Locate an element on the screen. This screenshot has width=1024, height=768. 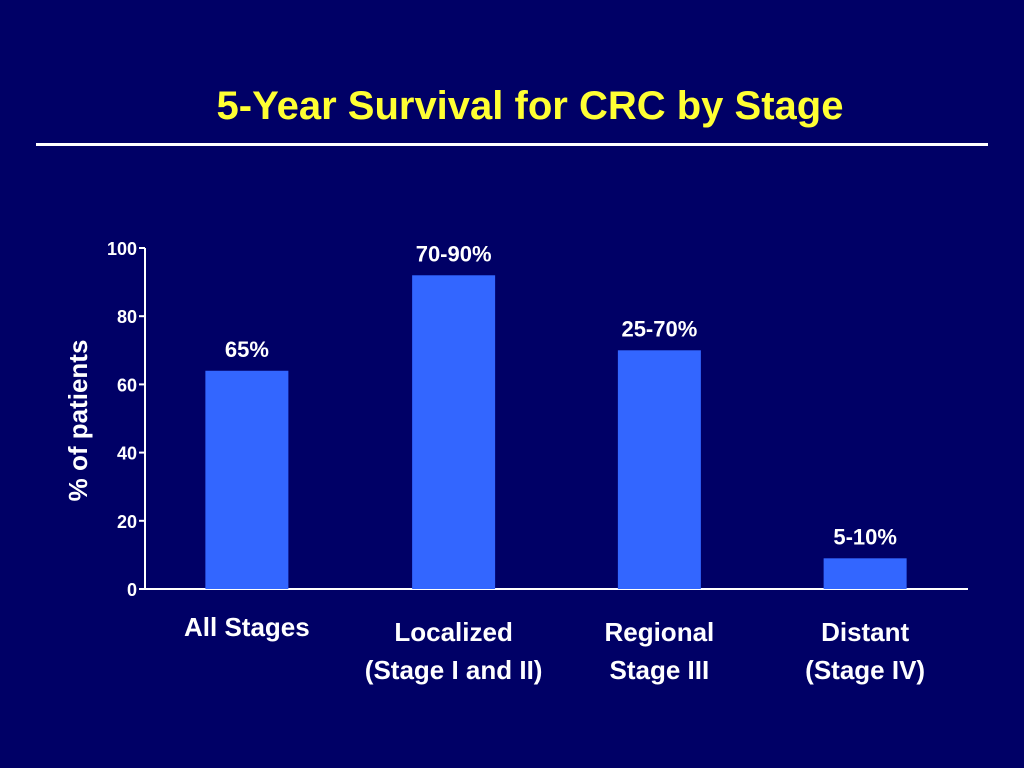
category-label: All Stages is located at coordinates (247, 627).